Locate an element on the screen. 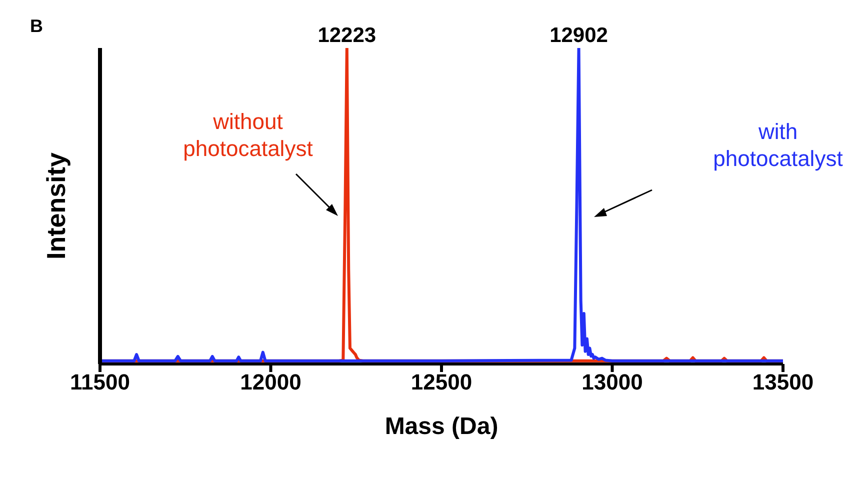  text: B is located at coordinates (36, 26).